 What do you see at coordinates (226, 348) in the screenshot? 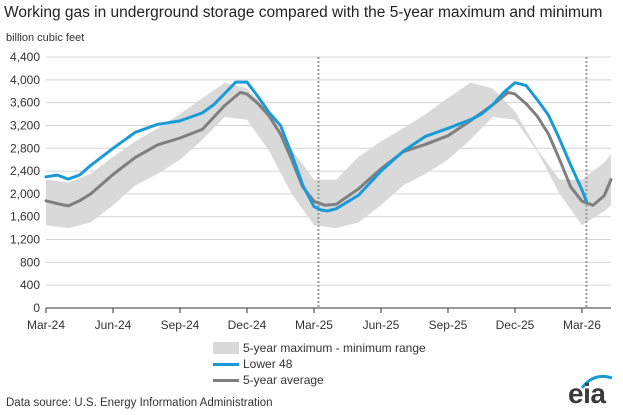
I see `legend-swatch-range` at bounding box center [226, 348].